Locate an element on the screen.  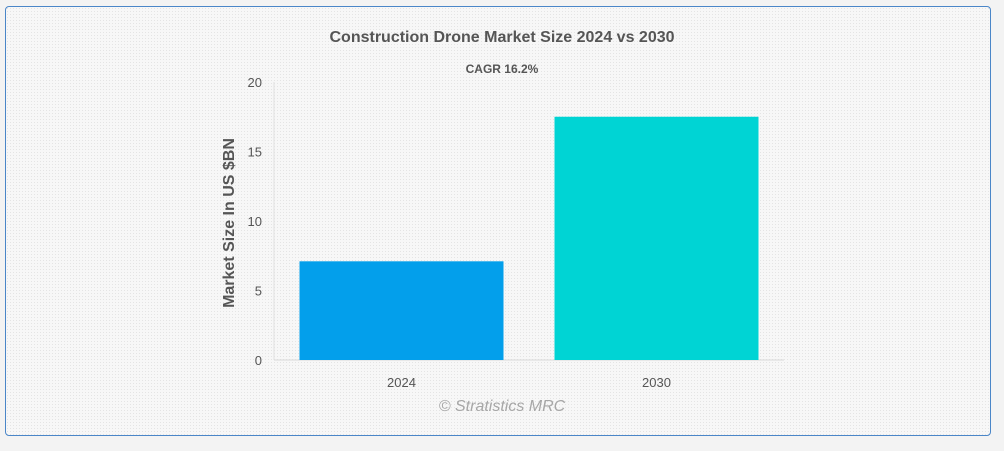
y-axis-title: Market Size In US $BN is located at coordinates (229, 223).